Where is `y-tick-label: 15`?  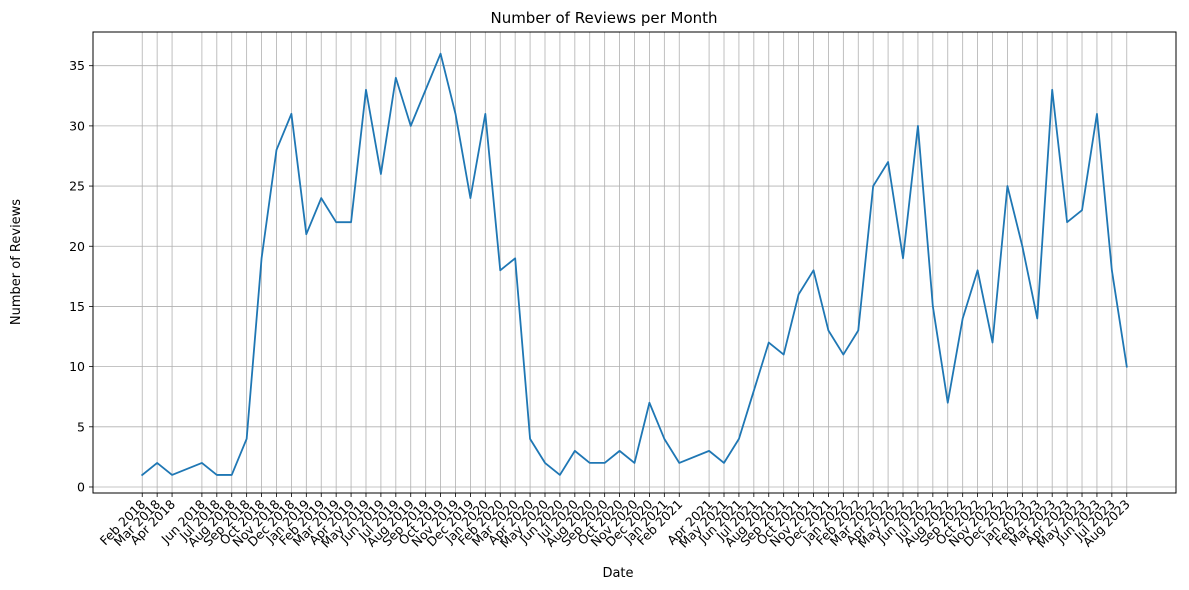
y-tick-label: 15 is located at coordinates (77, 306).